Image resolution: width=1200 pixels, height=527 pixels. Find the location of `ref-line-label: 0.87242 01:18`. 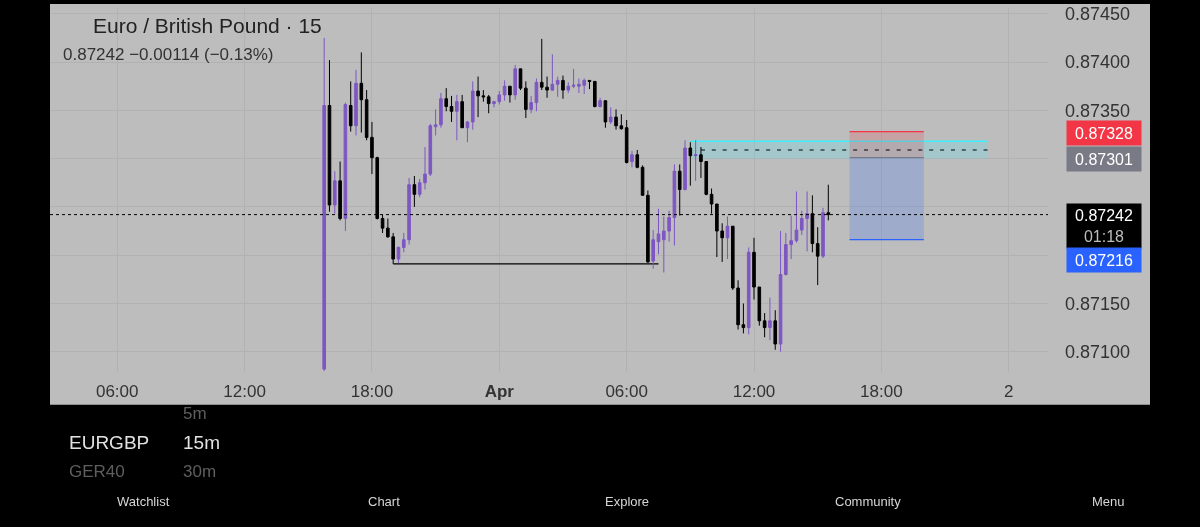

ref-line-label: 0.87242 01:18 is located at coordinates (1104, 226).